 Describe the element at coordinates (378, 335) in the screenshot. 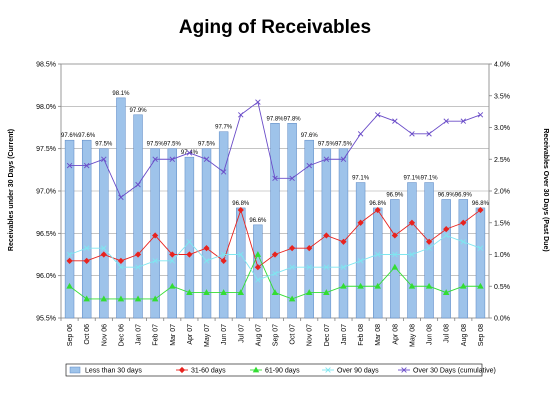

I see `x-tick-label: Mar 08` at that location.